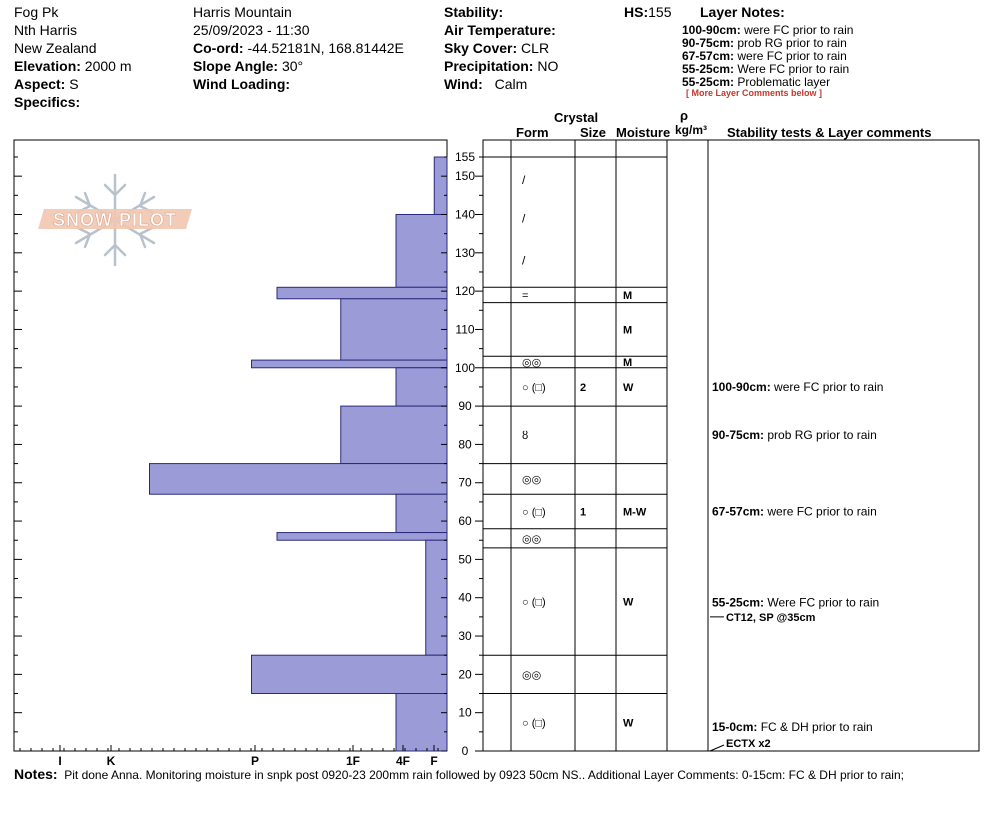 The height and width of the screenshot is (840, 994). Describe the element at coordinates (635, 512) in the screenshot. I see `moisture-value: M-W` at that location.